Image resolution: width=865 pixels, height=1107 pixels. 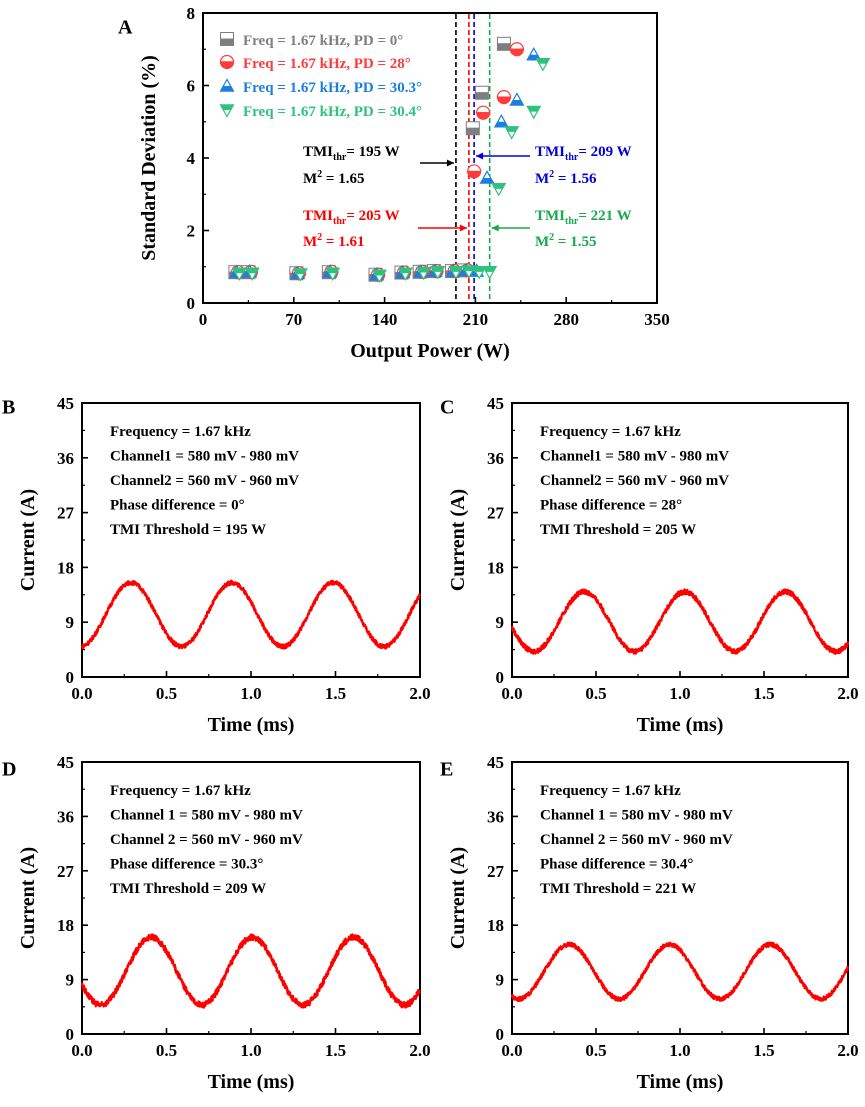 What do you see at coordinates (333, 178) in the screenshot?
I see `beam-quality-label: M2 = 1.65` at bounding box center [333, 178].